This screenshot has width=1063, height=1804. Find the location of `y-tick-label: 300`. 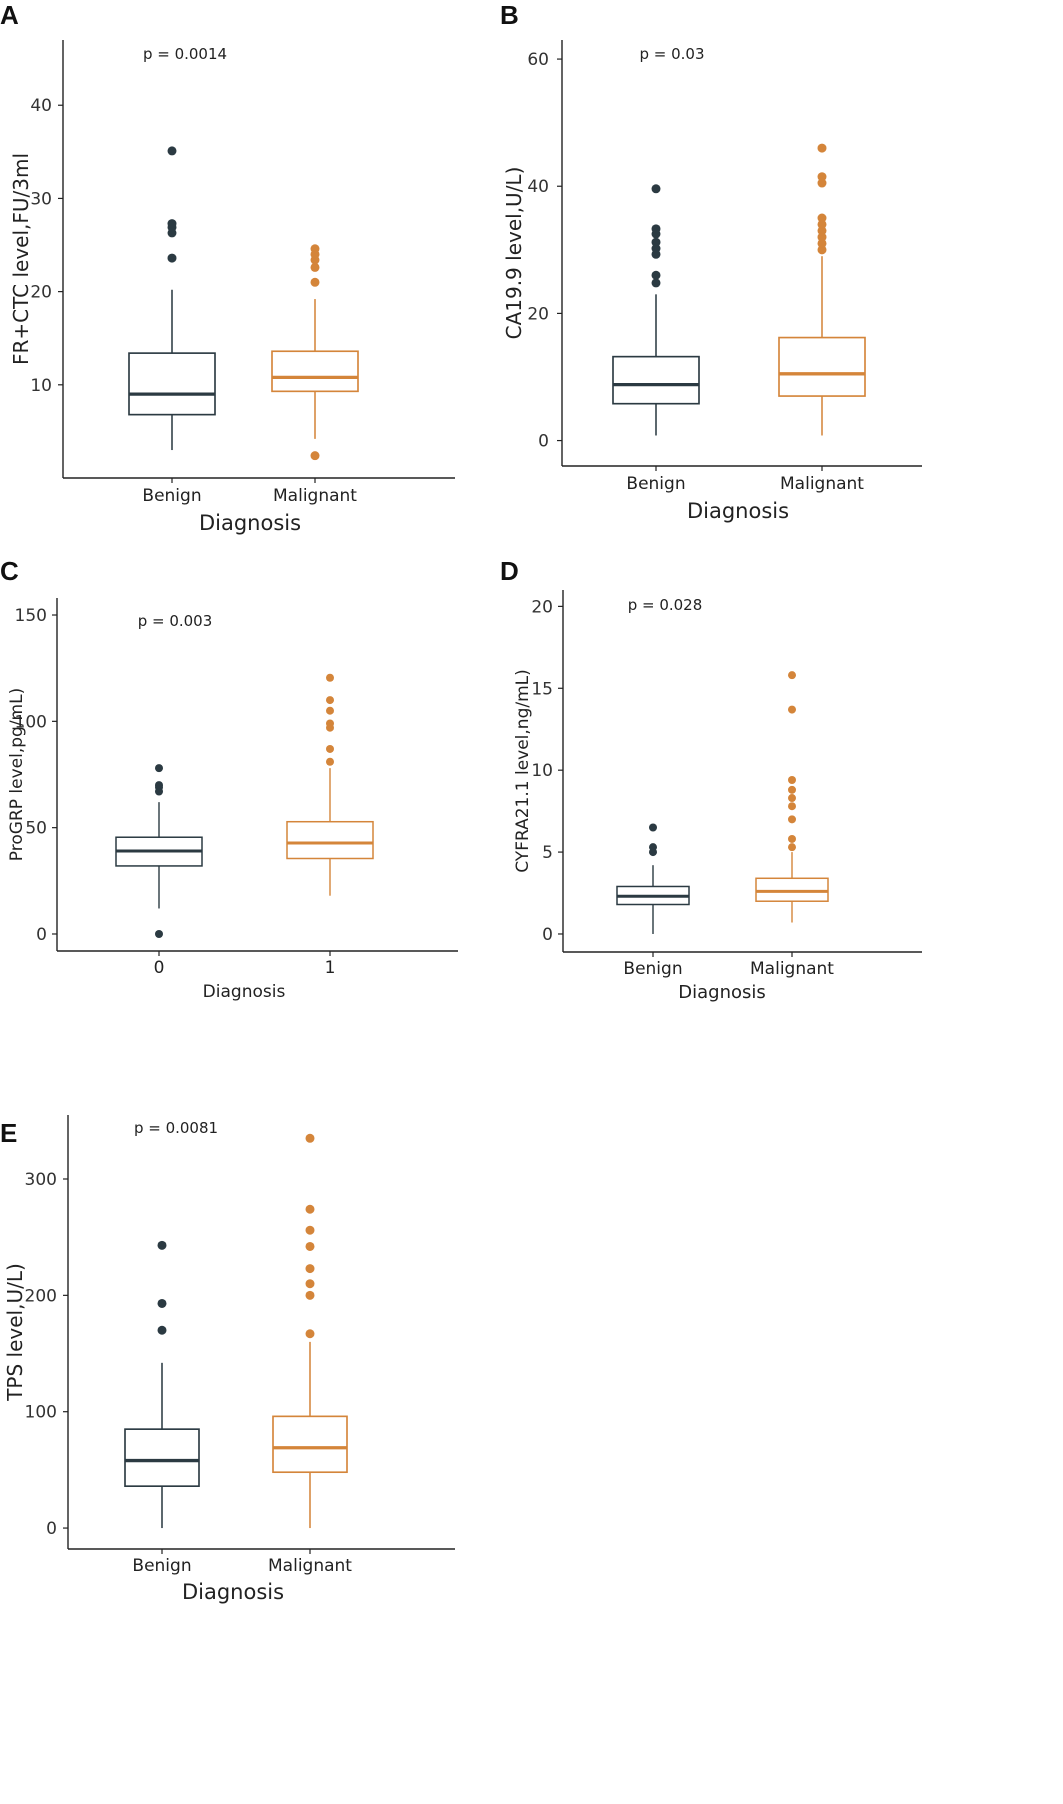

y-tick-label: 300 is located at coordinates (41, 1180).